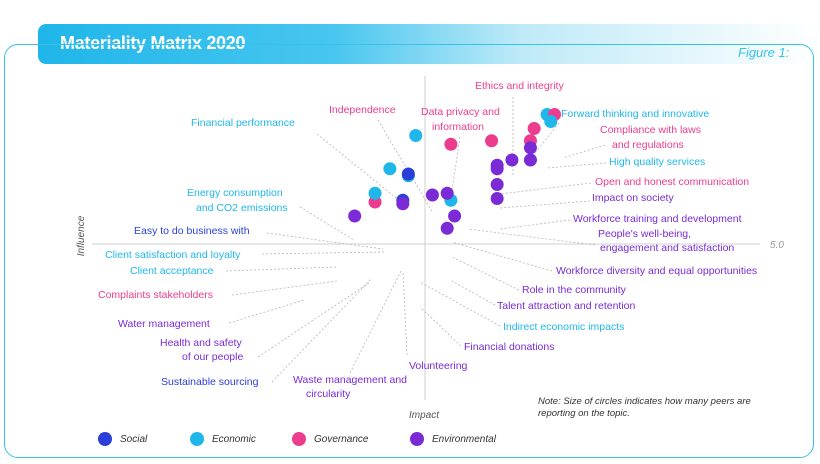 This screenshot has width=820, height=464. Describe the element at coordinates (210, 382) in the screenshot. I see `point-label: Sustainable sourcing` at that location.